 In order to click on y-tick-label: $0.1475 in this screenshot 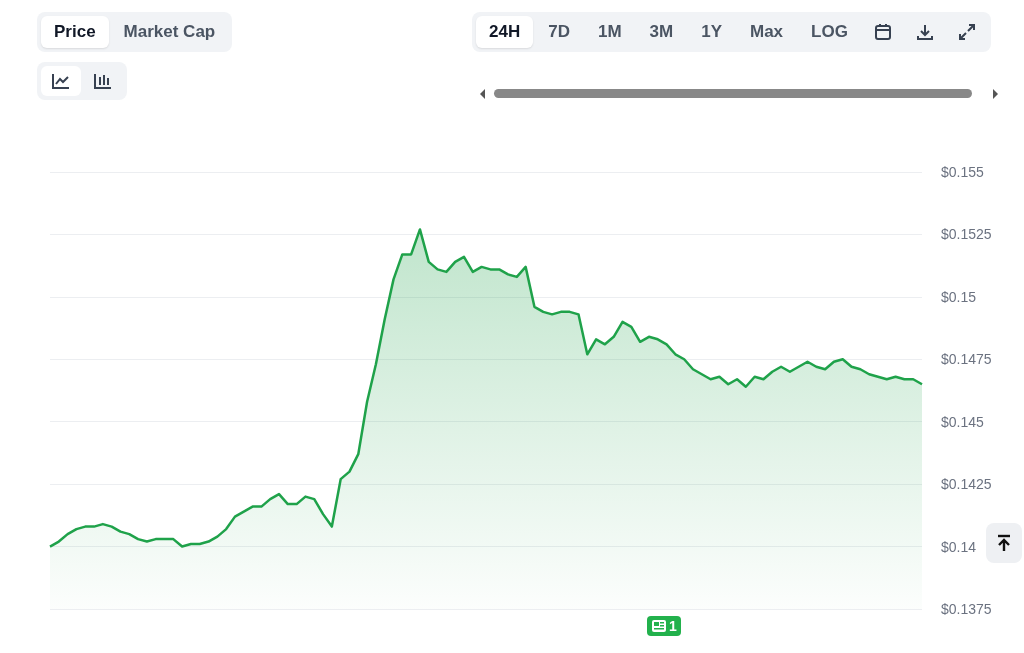, I will do `click(966, 359)`.